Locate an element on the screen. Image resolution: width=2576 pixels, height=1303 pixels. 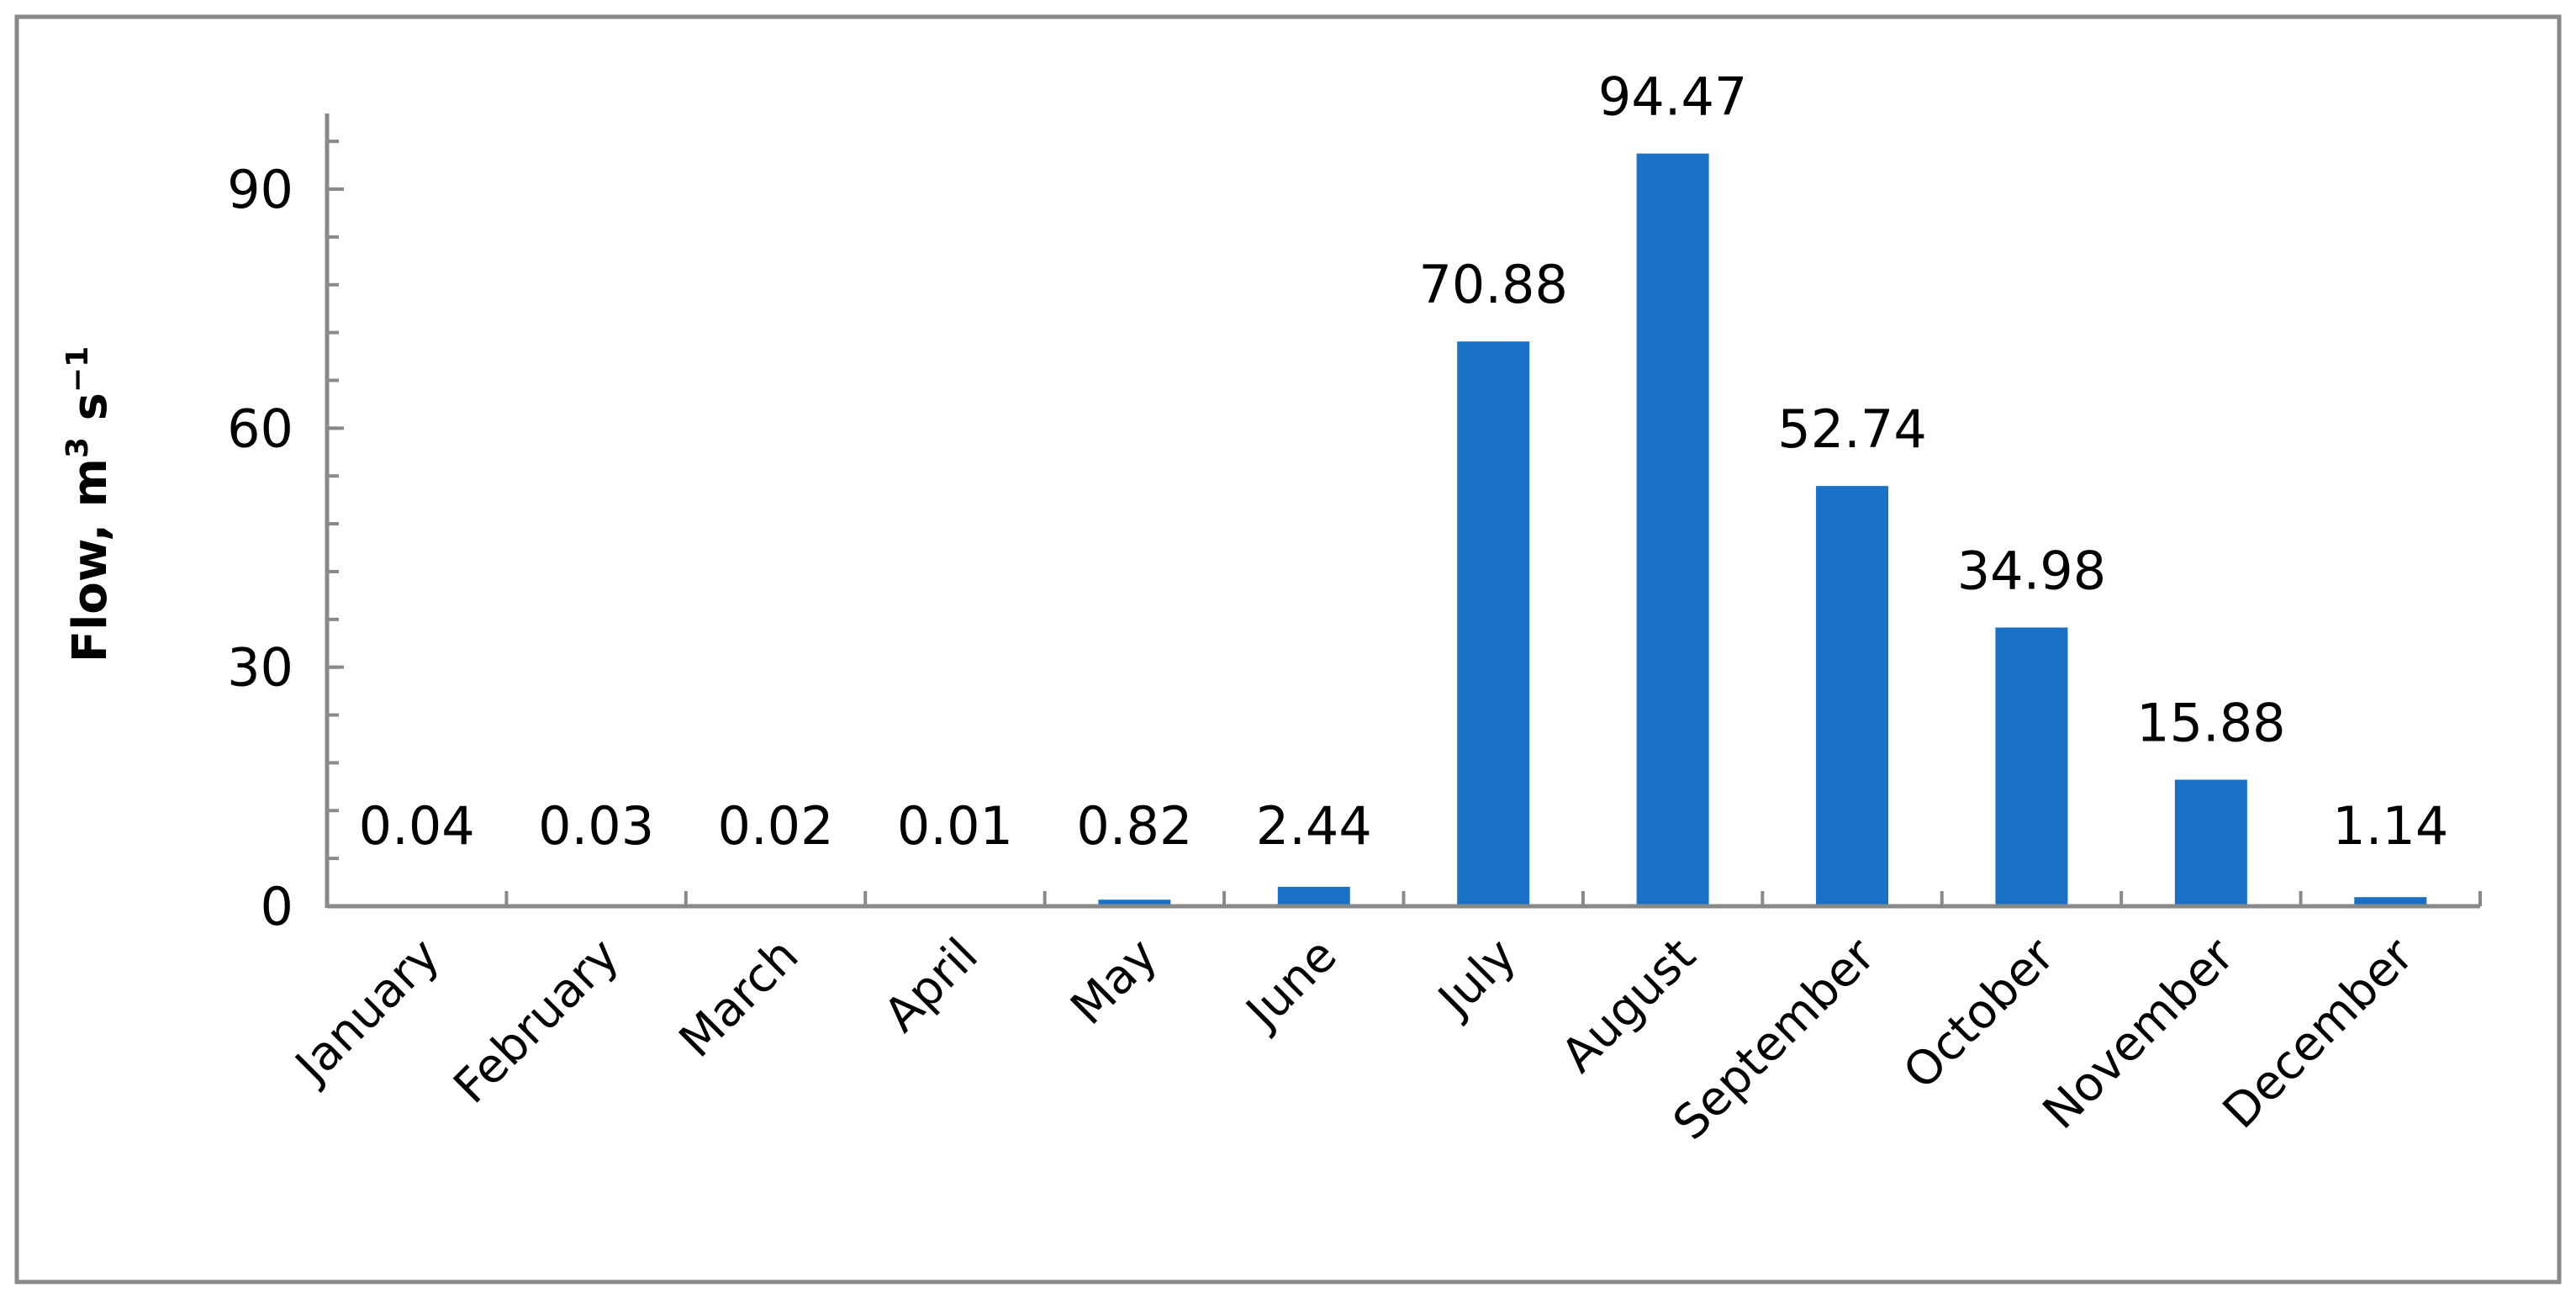
bar-october is located at coordinates (2032, 766).